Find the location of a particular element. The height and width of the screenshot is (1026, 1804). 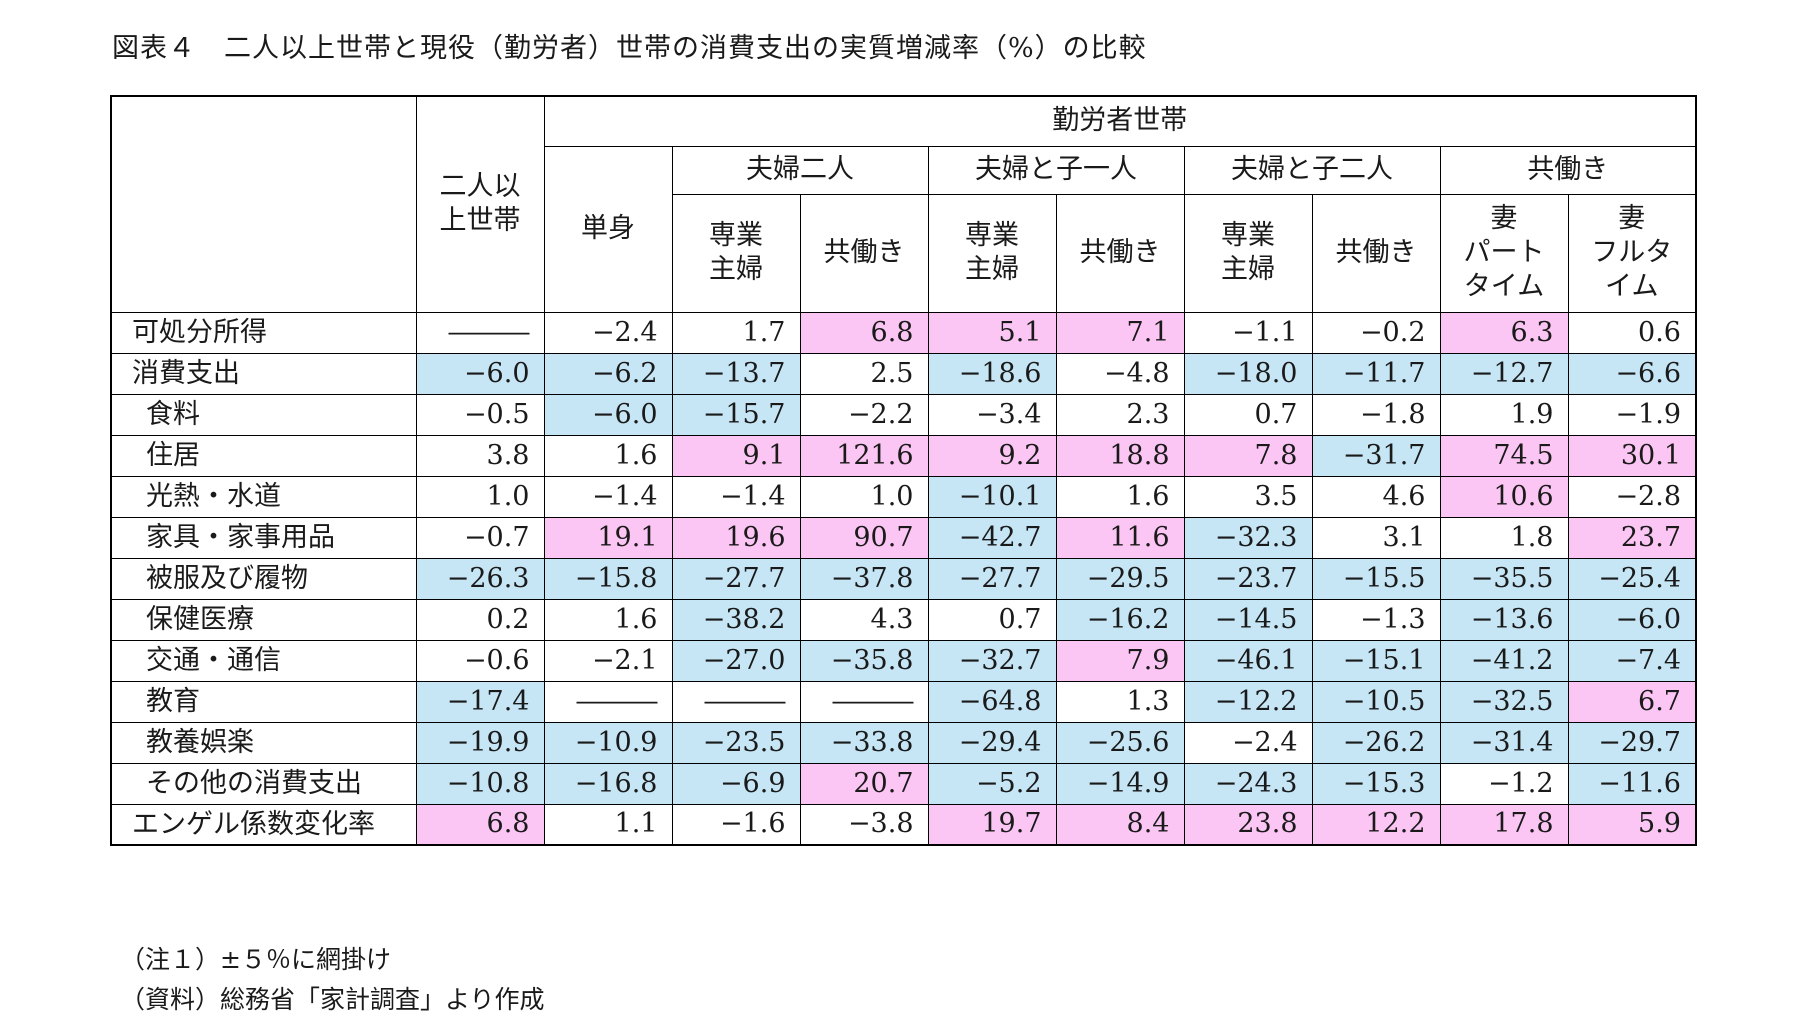

value-cell: −10.1 is located at coordinates (992, 496).